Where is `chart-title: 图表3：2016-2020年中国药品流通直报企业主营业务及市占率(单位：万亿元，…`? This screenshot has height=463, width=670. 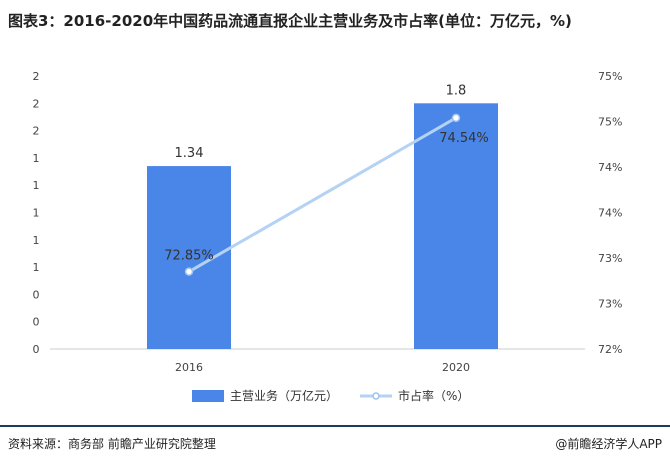
chart-title: 图表3：2016-2020年中国药品流通直报企业主营业务及市占率(单位：万亿元，… is located at coordinates (290, 21).